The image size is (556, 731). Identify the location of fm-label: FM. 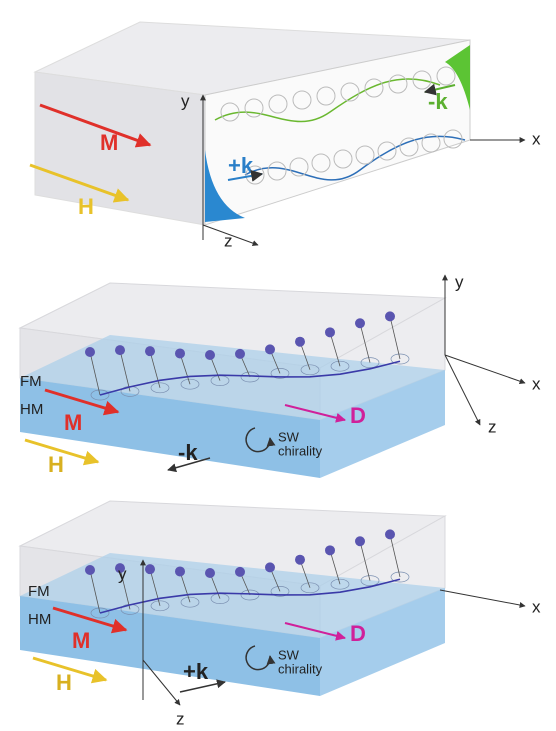
(31, 381).